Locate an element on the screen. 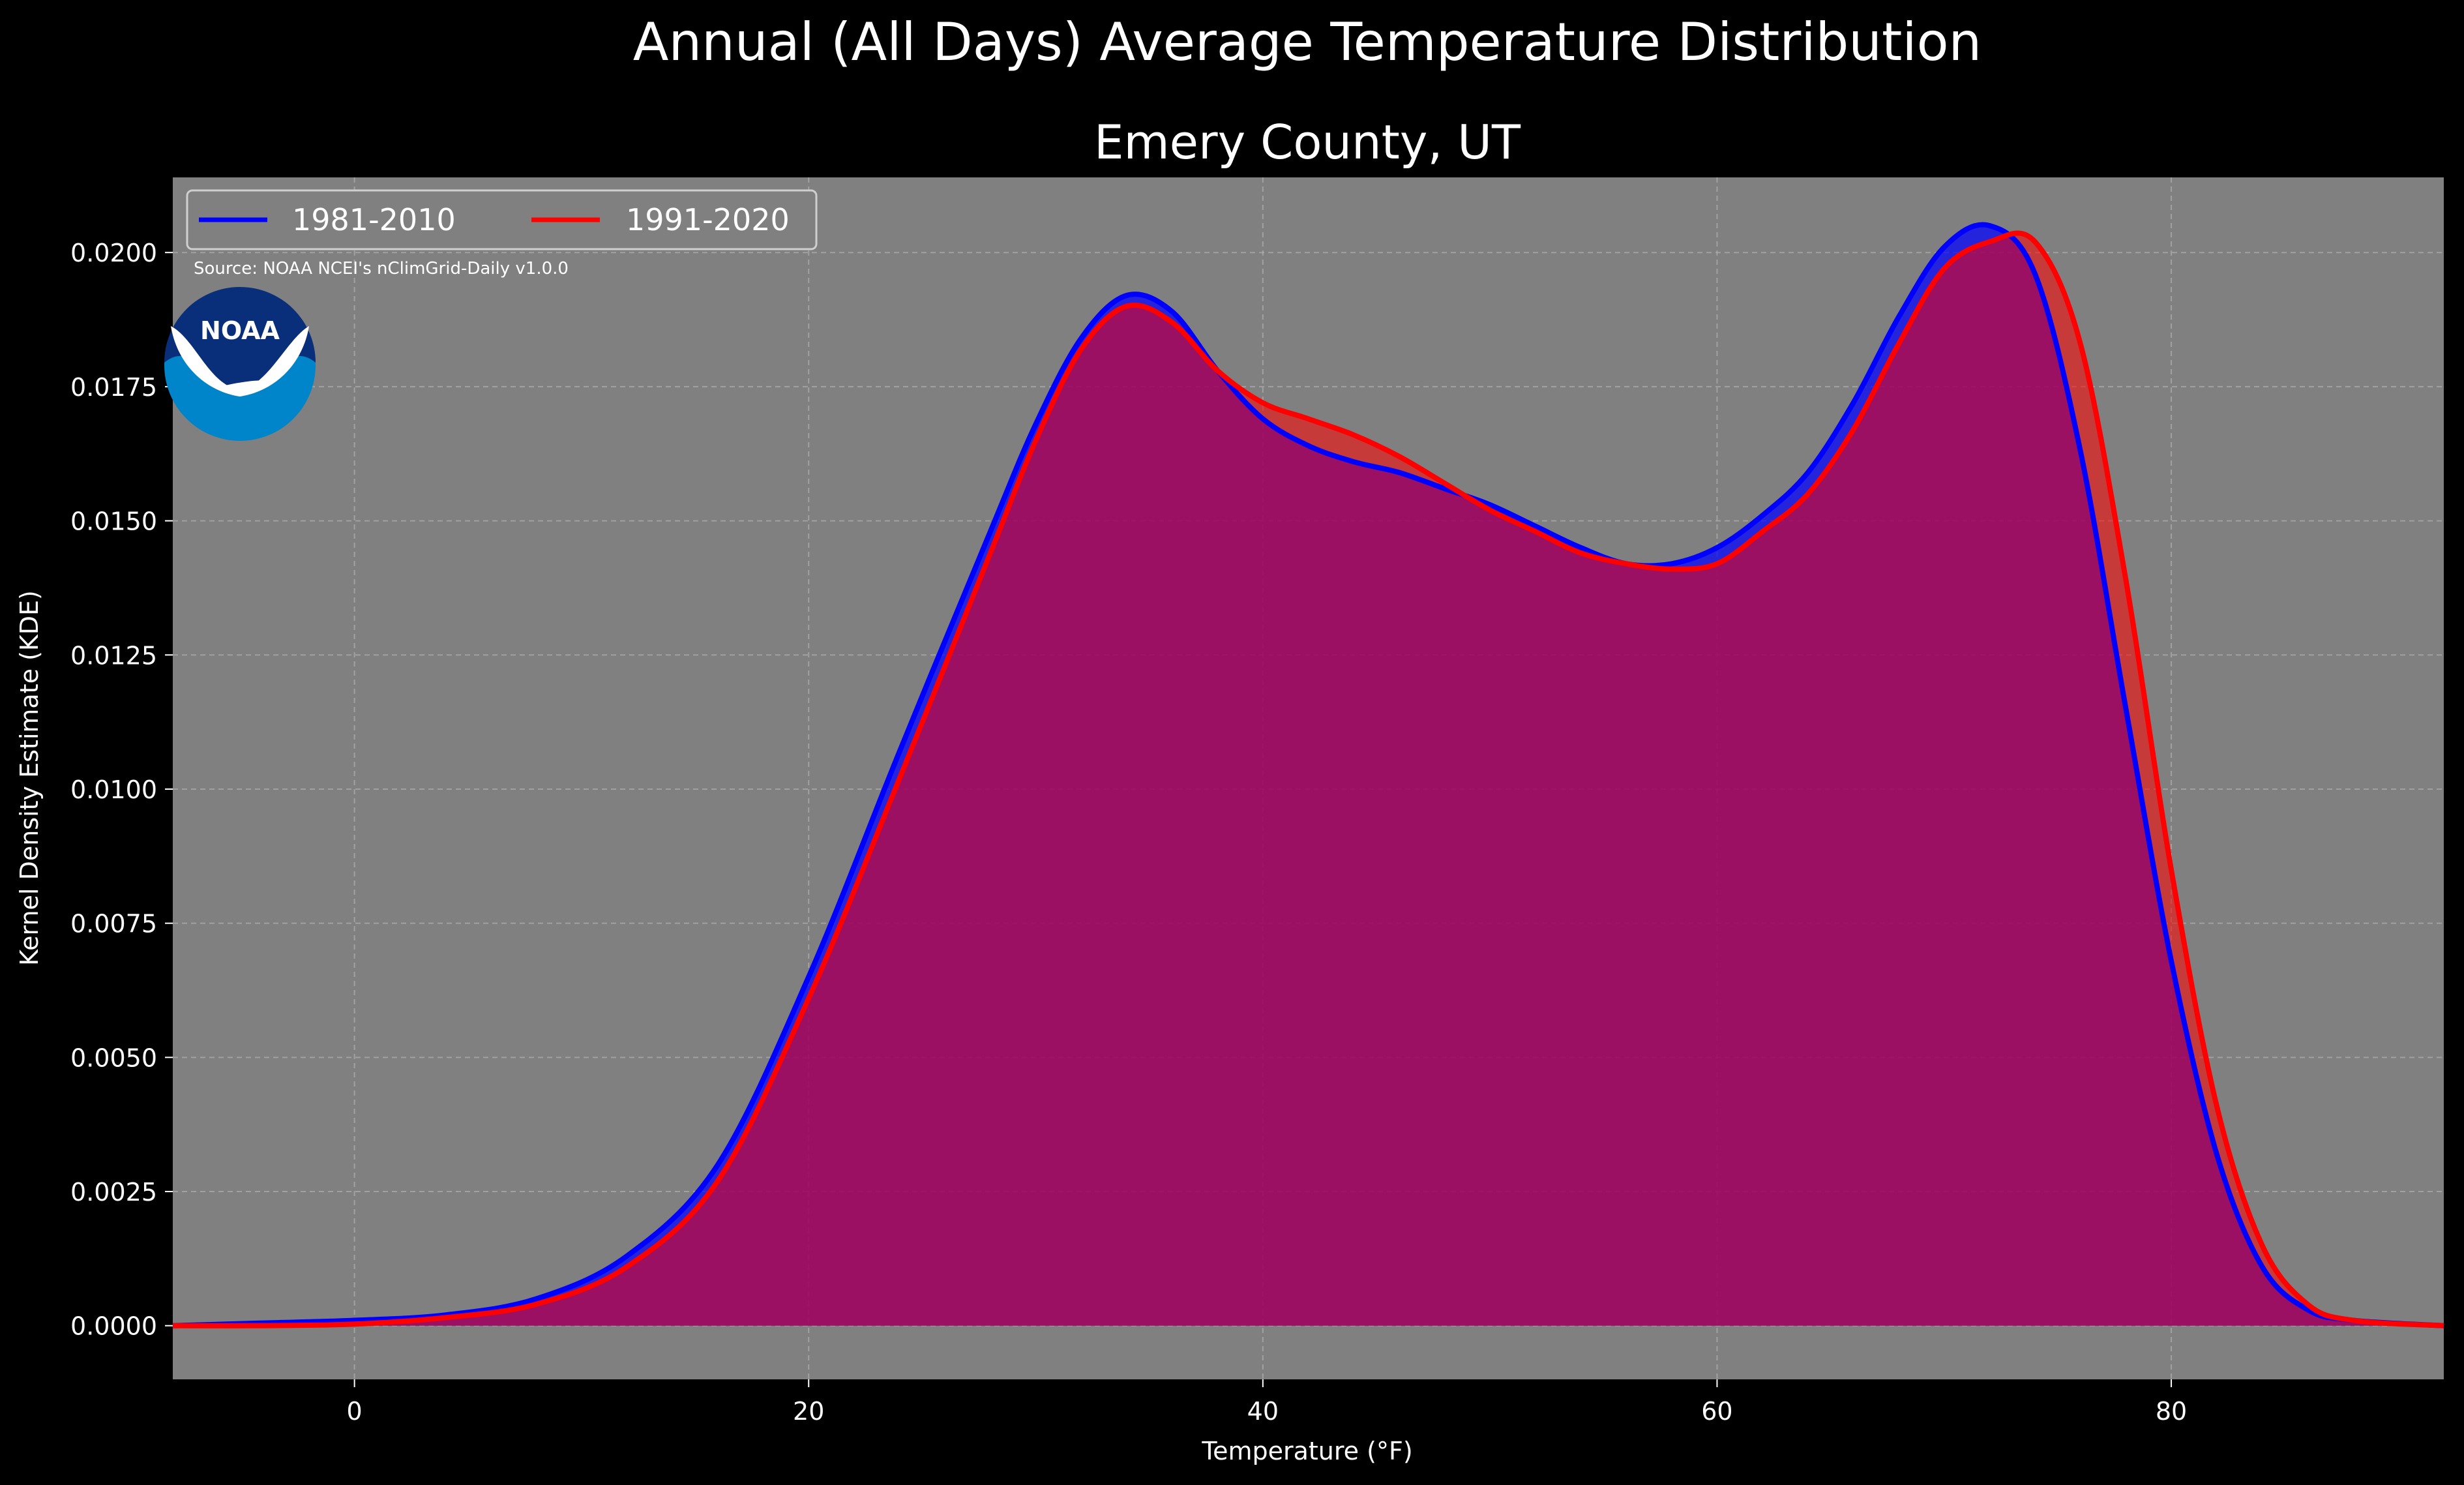 The height and width of the screenshot is (1485, 2464). x-tick-label: 40 is located at coordinates (1263, 1412).